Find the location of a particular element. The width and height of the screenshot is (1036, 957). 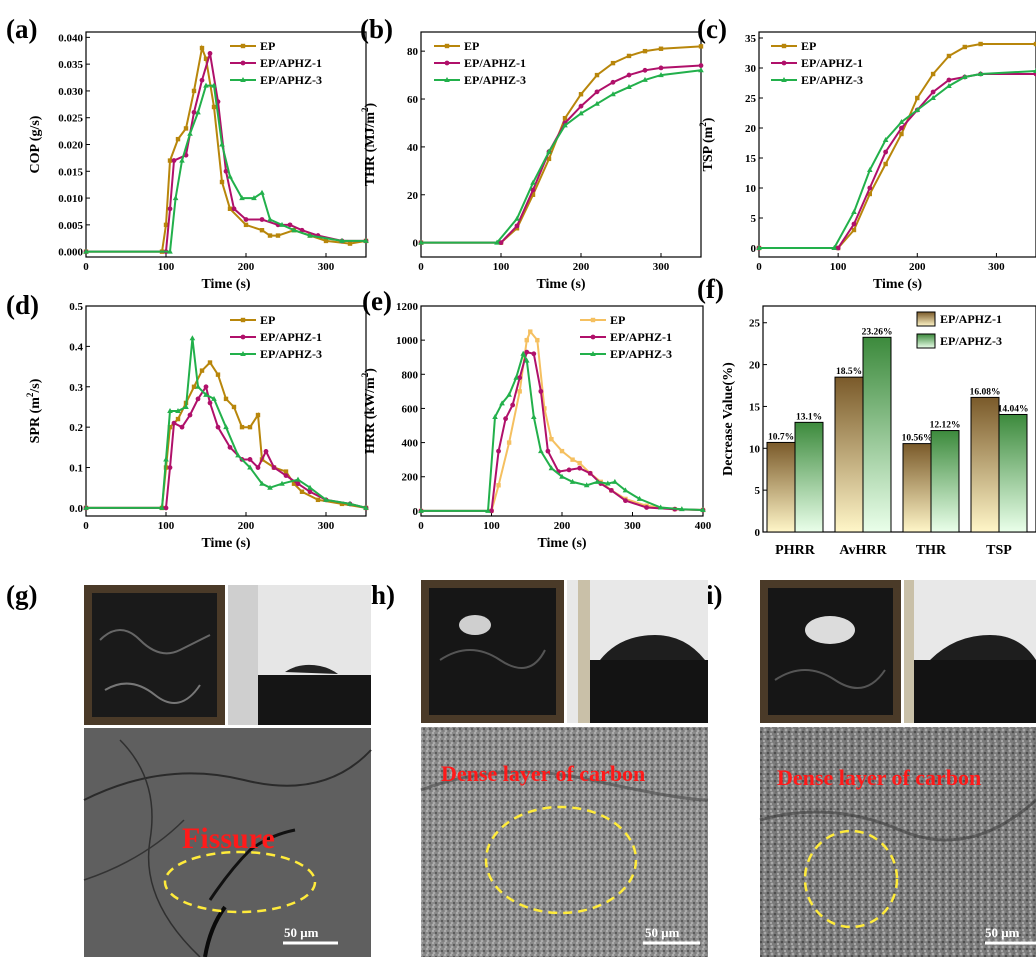

plot-frame is located at coordinates (226, 144).